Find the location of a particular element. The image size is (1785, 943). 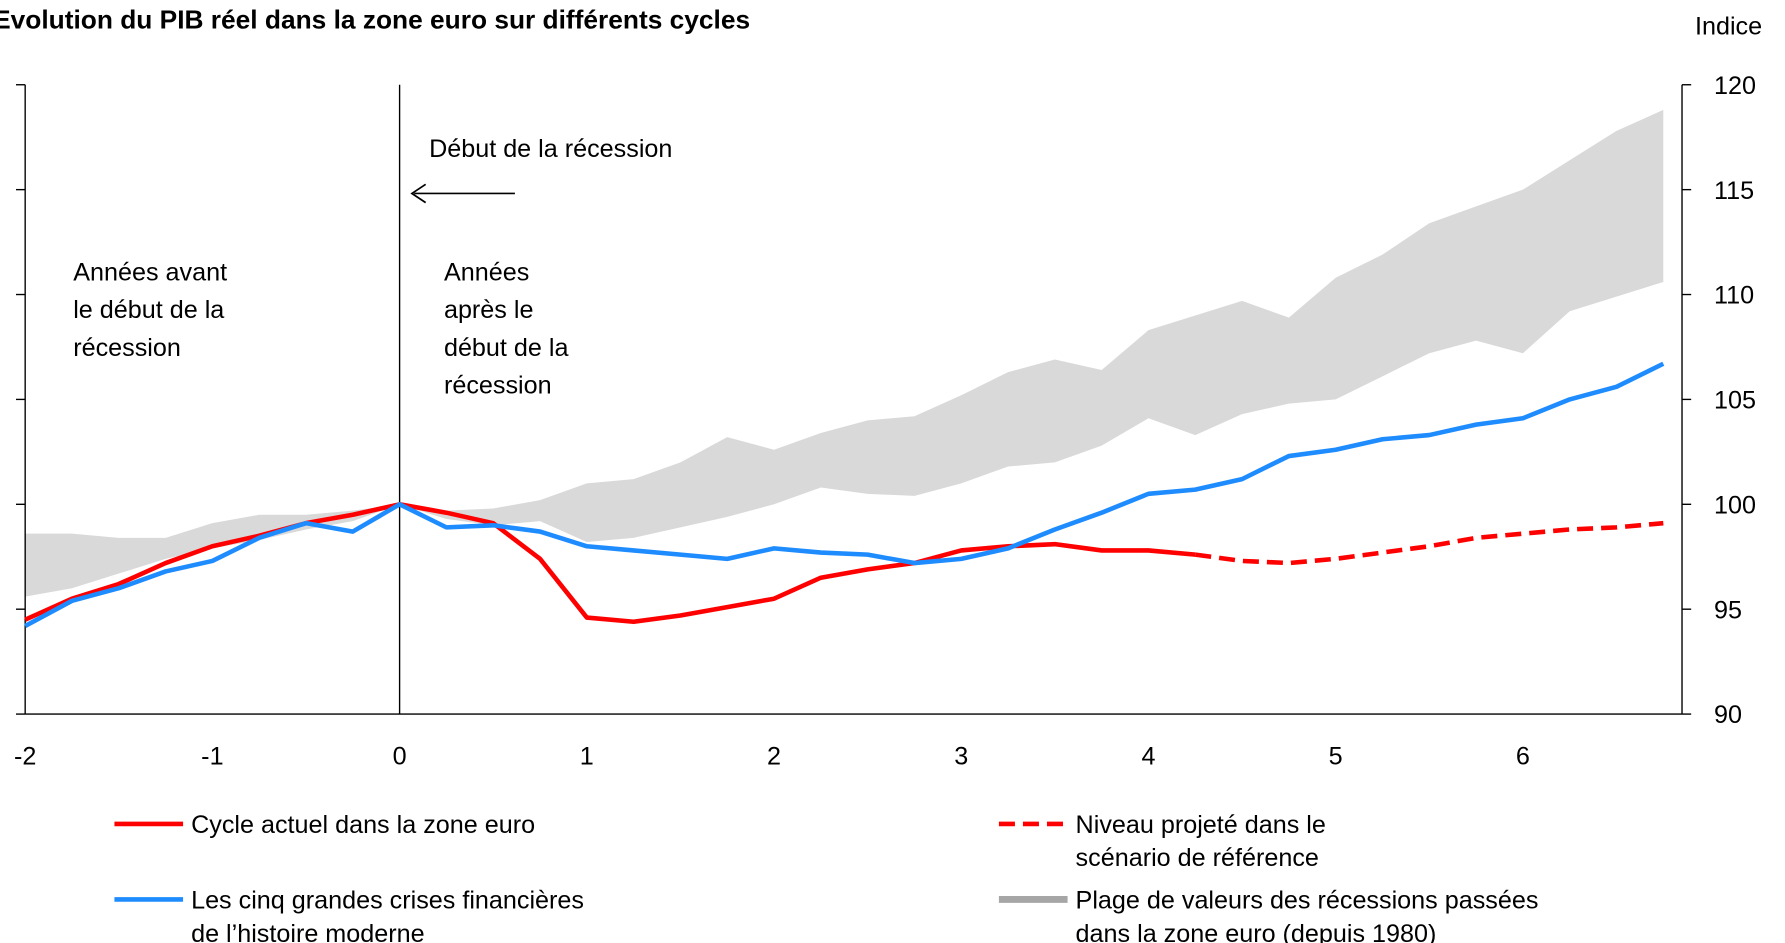

text-line: de l’histoire moderne is located at coordinates (308, 931).